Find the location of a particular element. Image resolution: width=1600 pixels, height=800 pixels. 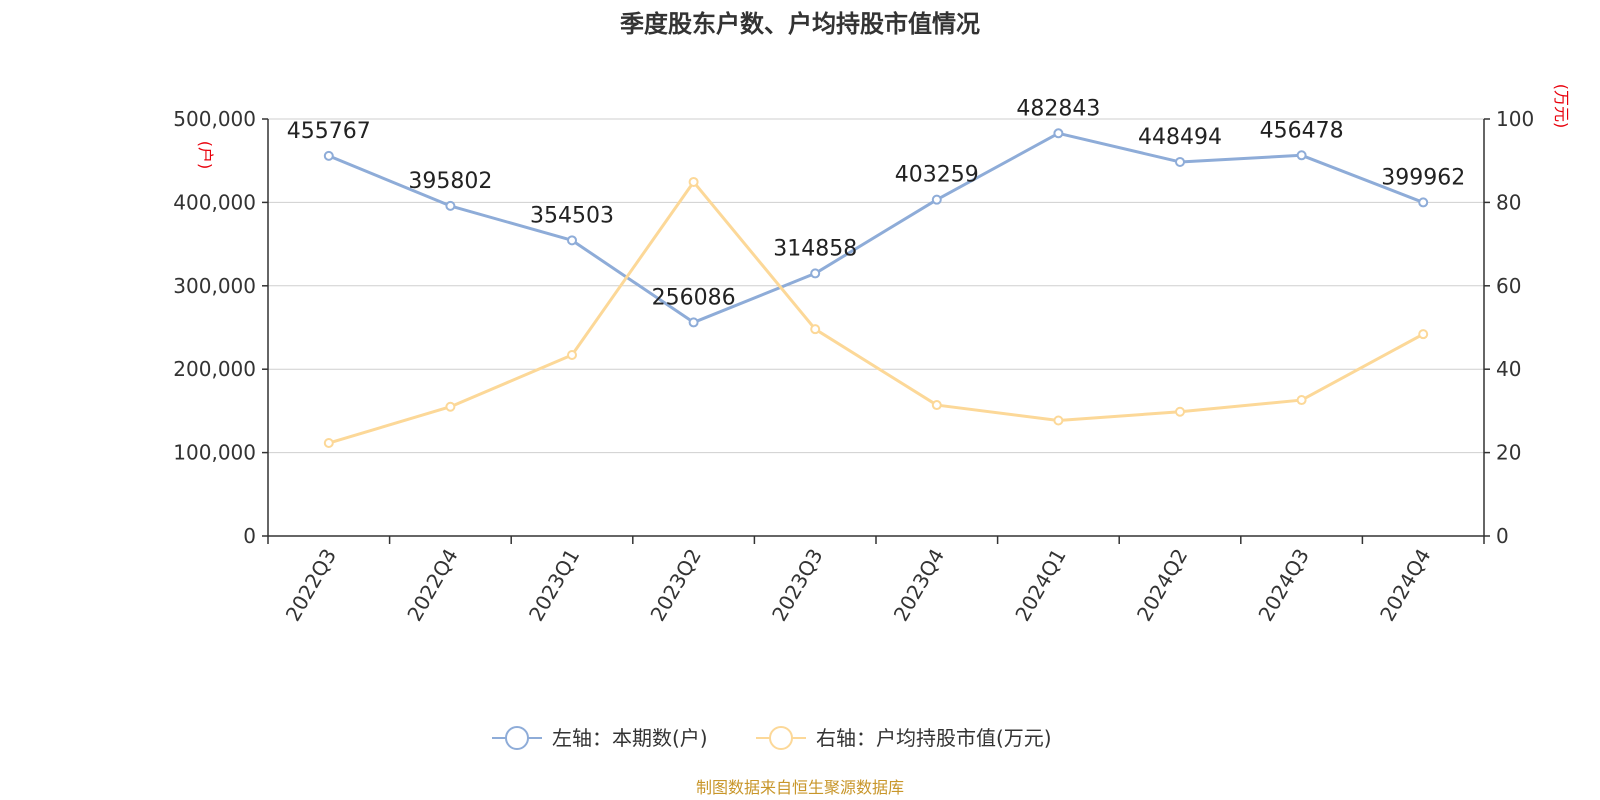

right-tick-label: 60 is located at coordinates (1508, 286).